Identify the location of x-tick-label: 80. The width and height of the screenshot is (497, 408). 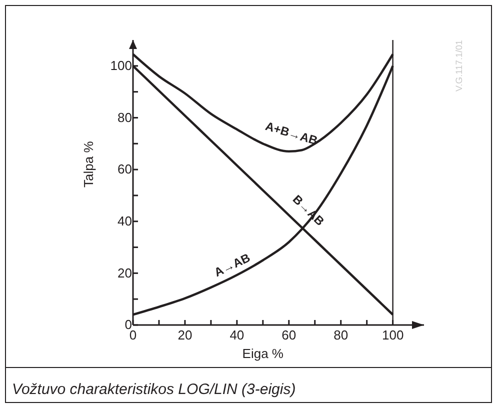
(341, 335).